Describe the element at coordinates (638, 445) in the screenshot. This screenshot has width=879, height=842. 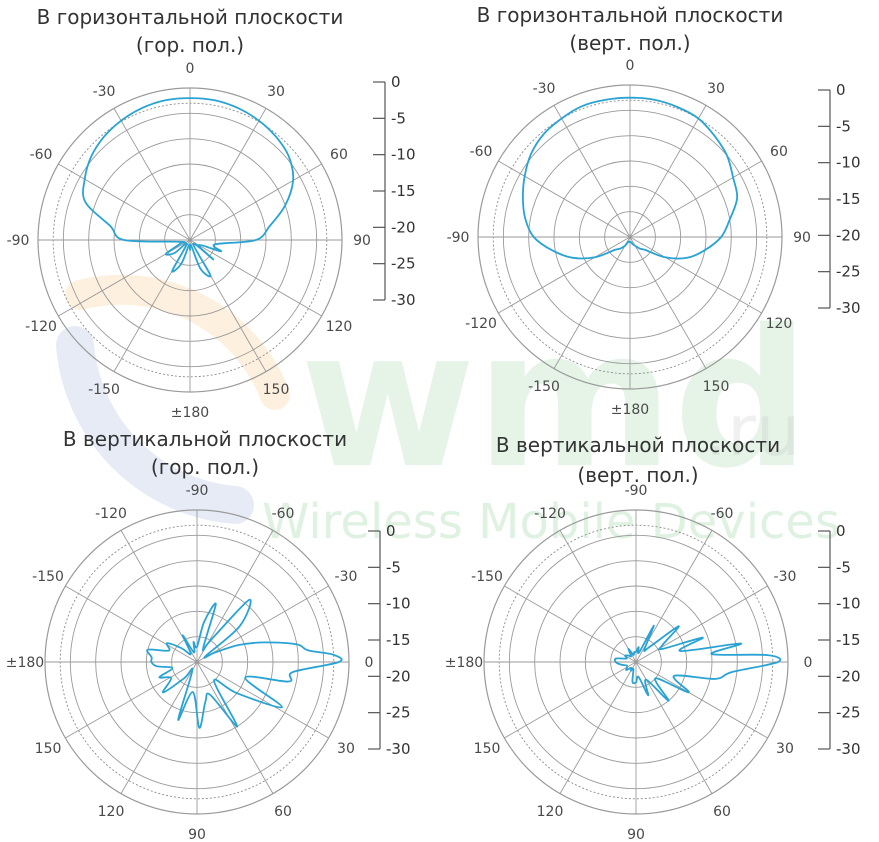
I see `chart-title-line-1: В вертикальной плоскости` at that location.